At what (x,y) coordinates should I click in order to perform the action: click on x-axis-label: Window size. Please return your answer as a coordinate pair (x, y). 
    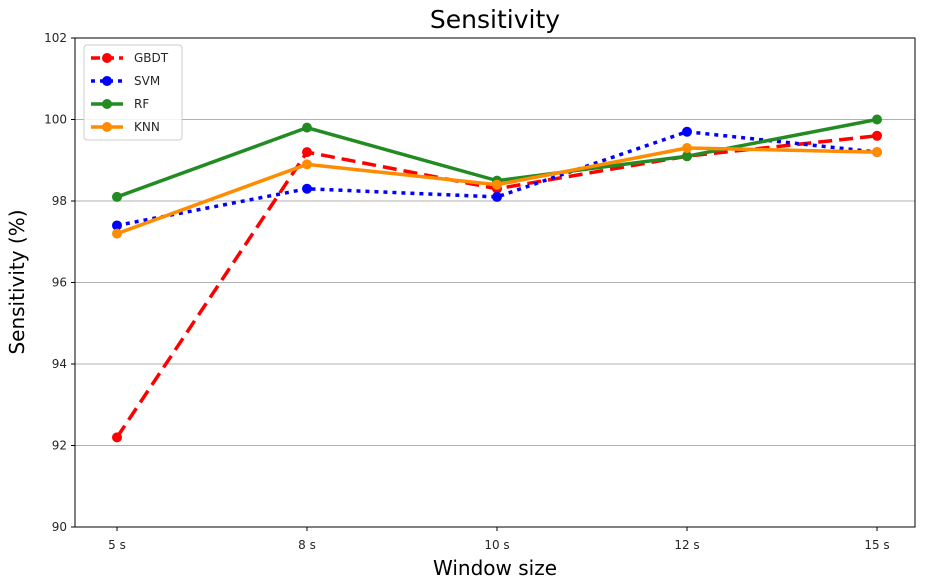
    Looking at the image, I should click on (495, 568).